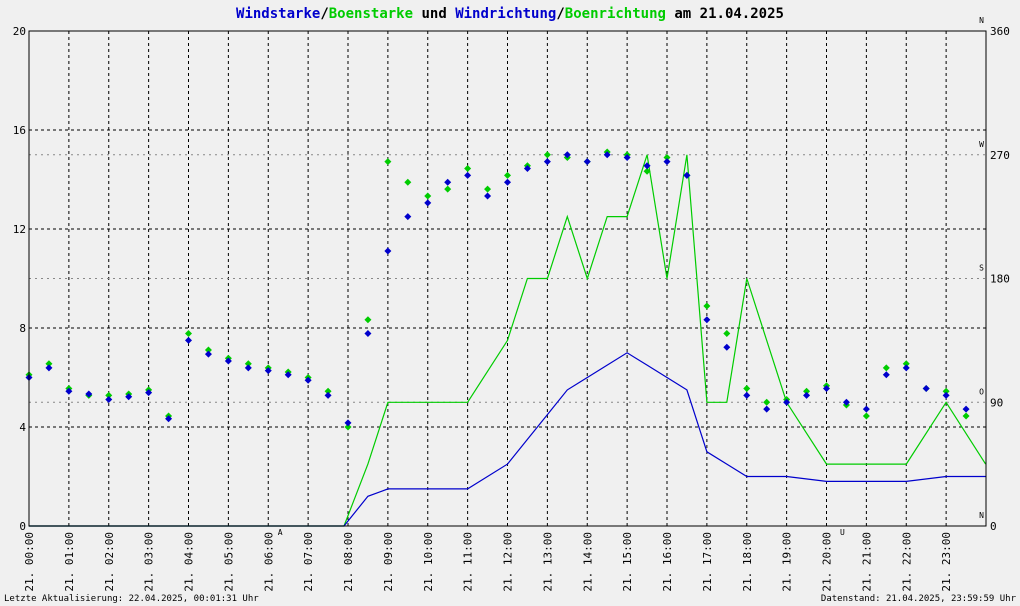  What do you see at coordinates (981, 144) in the screenshot?
I see `direction-letter: W` at bounding box center [981, 144].